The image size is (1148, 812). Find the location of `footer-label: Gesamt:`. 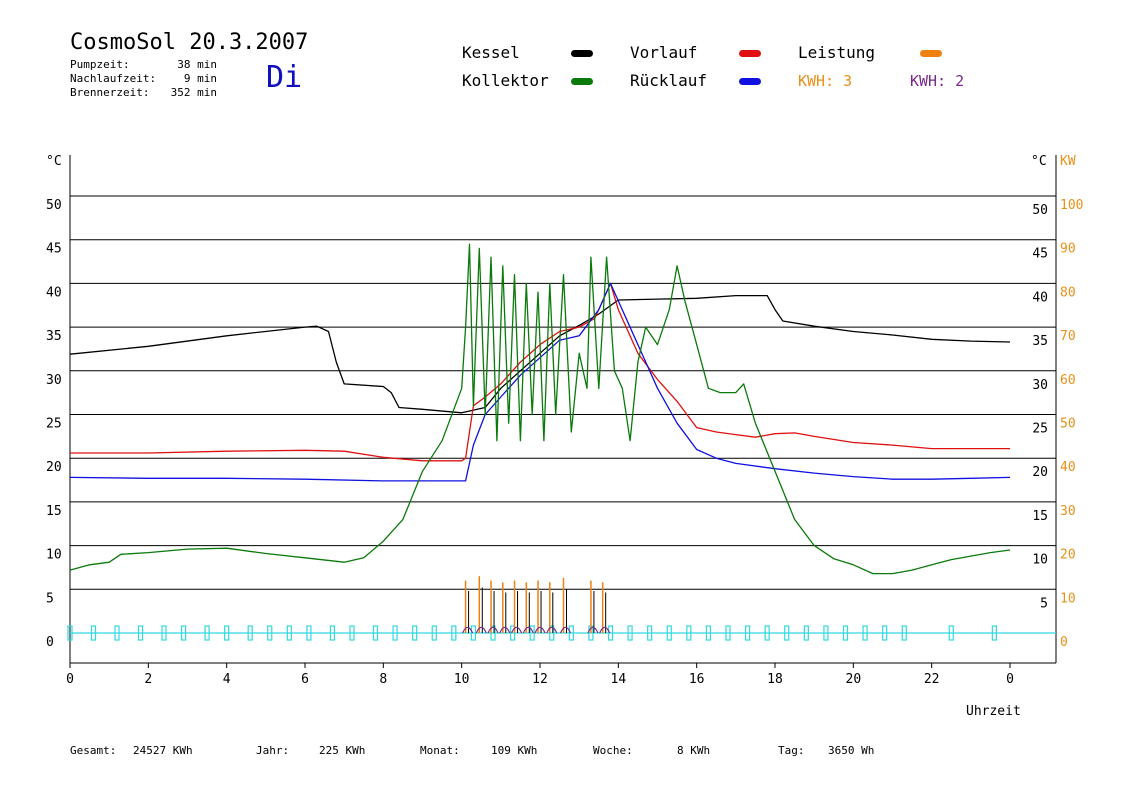

footer-label: Gesamt: is located at coordinates (93, 750).